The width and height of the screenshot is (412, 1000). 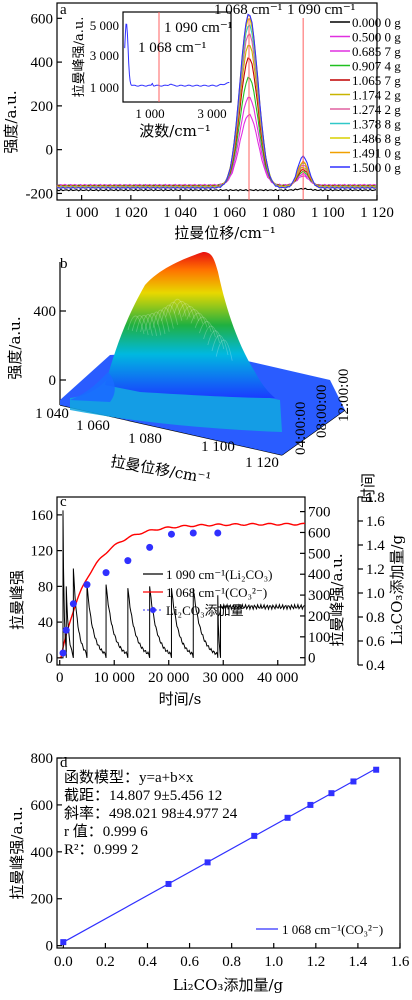 What do you see at coordinates (211, 113) in the screenshot?
I see `inset-xtick: 3 000` at bounding box center [211, 113].